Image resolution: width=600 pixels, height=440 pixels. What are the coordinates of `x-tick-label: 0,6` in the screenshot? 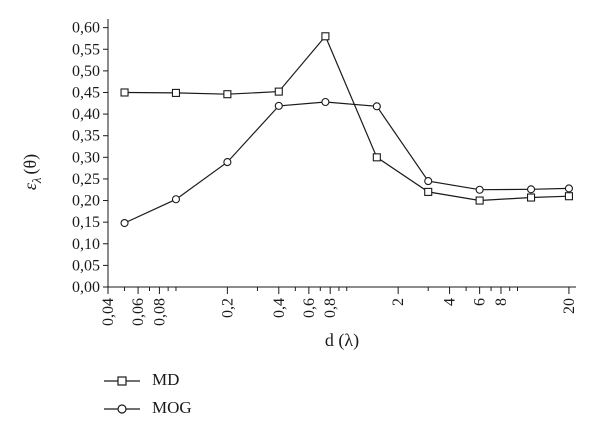 It's located at (309, 308).